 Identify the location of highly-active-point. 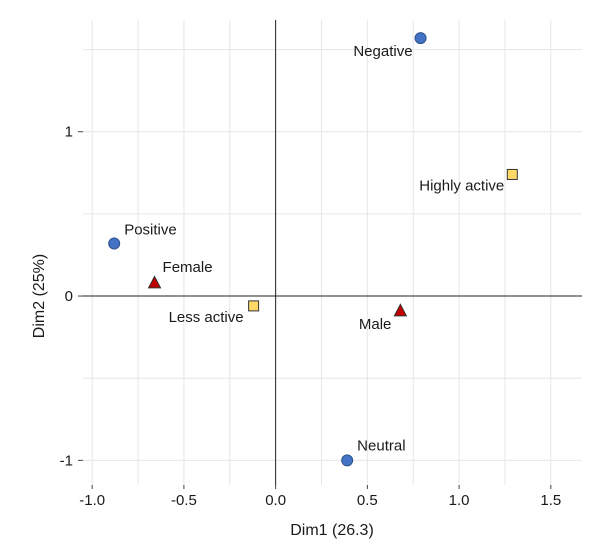
(512, 174).